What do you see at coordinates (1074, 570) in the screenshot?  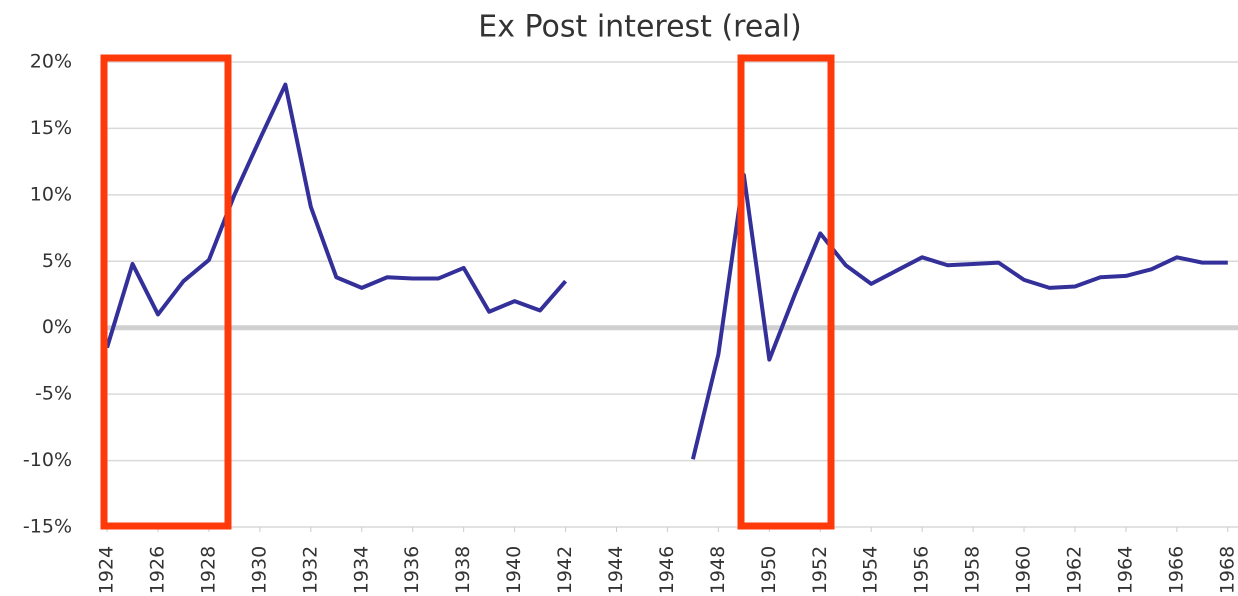 I see `x-tick-label: 1962` at bounding box center [1074, 570].